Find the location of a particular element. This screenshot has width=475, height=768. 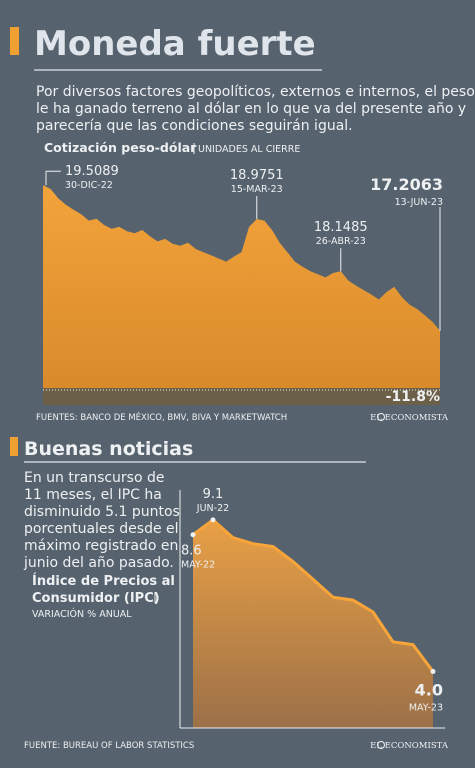

value-label: 8.6 is located at coordinates (191, 551).